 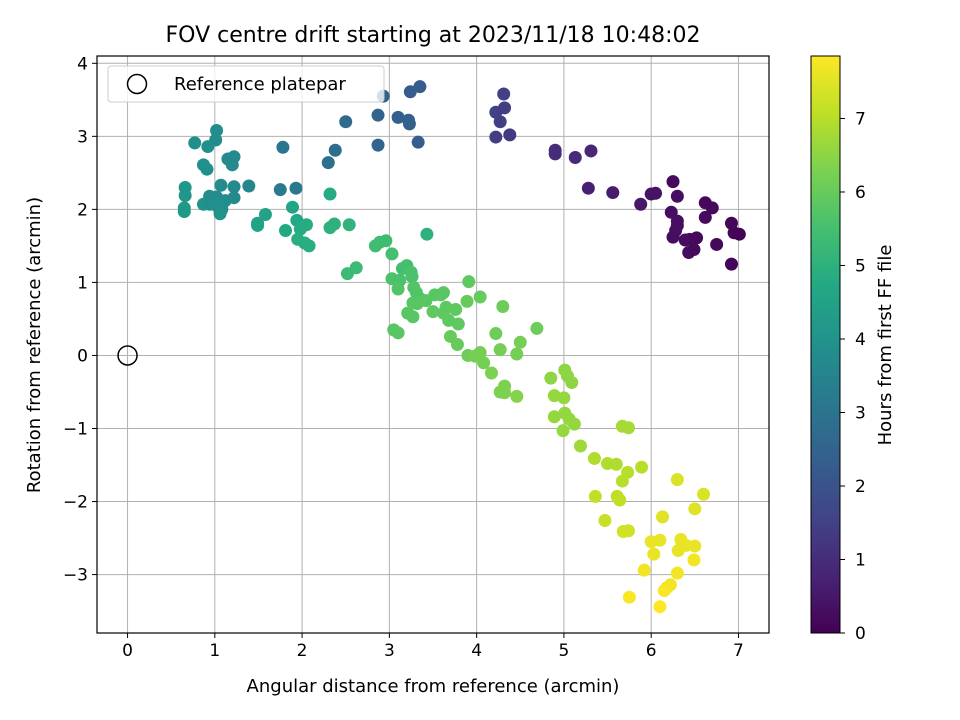 I want to click on y-tick-label: 4, so click(x=82, y=64).